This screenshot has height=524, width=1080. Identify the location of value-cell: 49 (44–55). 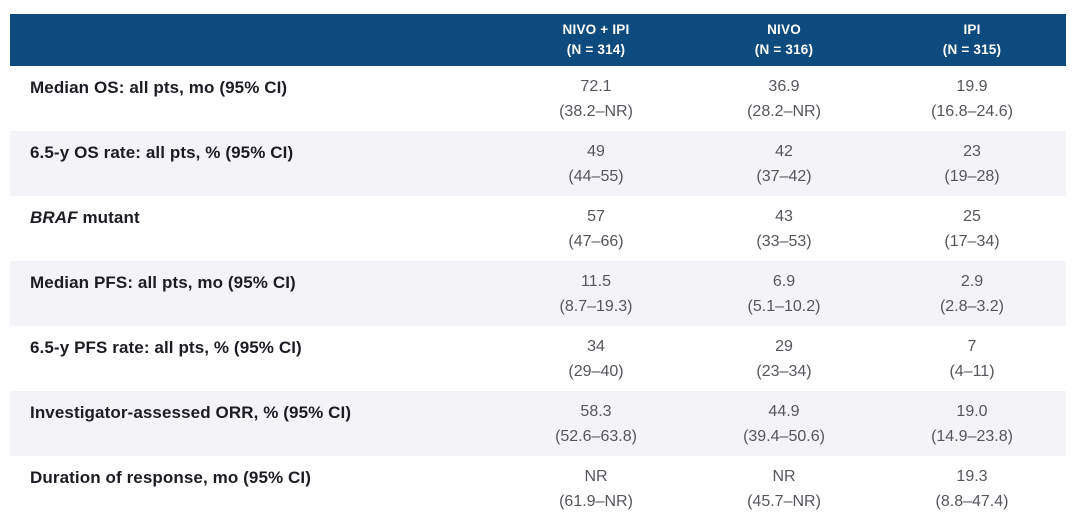
(596, 163).